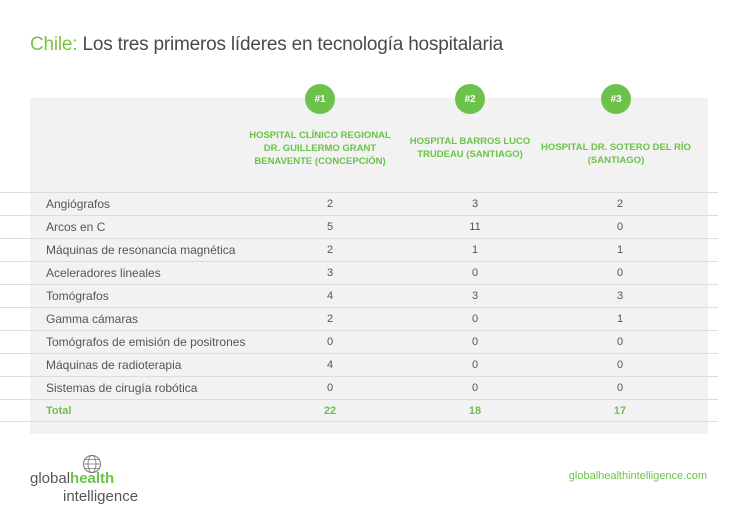 The height and width of the screenshot is (520, 736). Describe the element at coordinates (359, 226) in the screenshot. I see `table-row: Arcos en C 5 11 0` at that location.